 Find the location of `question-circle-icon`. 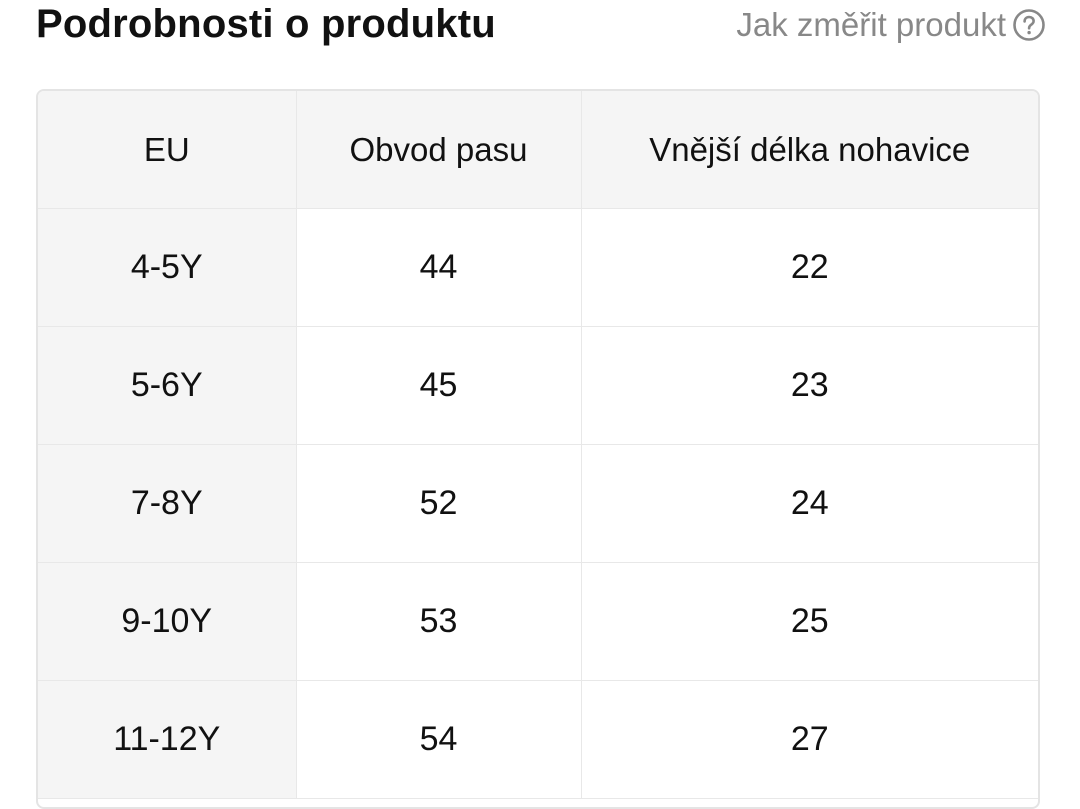

question-circle-icon is located at coordinates (1029, 25).